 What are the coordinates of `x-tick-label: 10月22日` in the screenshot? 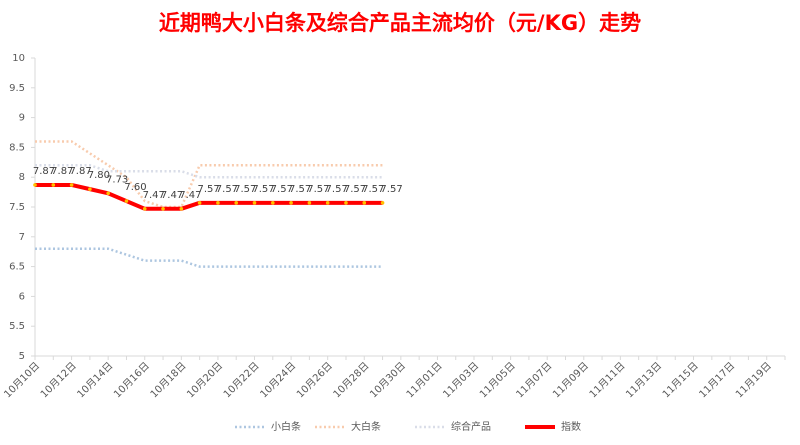 It's located at (241, 380).